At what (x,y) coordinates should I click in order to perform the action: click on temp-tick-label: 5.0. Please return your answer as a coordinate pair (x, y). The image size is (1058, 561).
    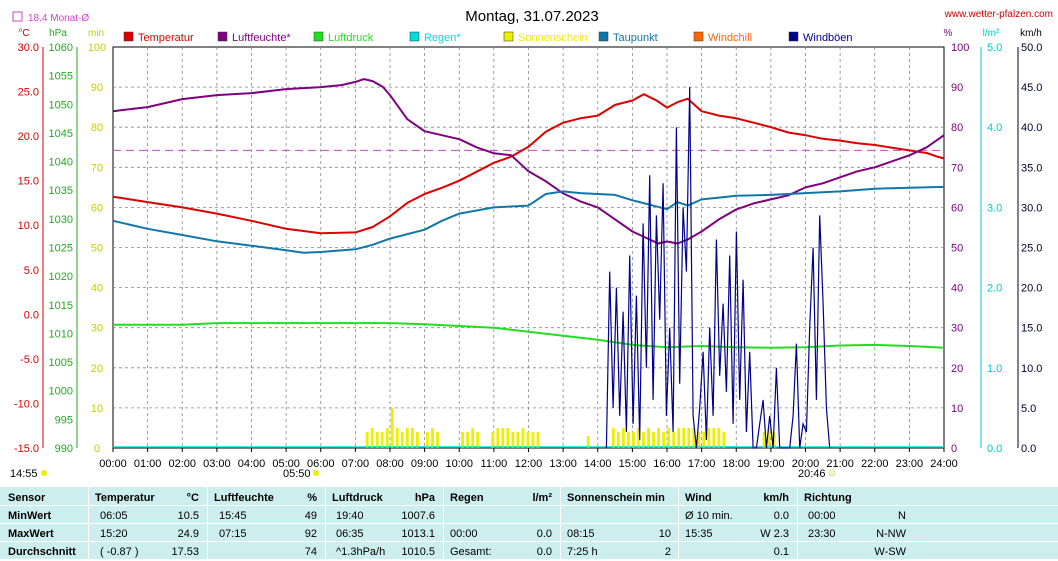
    Looking at the image, I should click on (31, 271).